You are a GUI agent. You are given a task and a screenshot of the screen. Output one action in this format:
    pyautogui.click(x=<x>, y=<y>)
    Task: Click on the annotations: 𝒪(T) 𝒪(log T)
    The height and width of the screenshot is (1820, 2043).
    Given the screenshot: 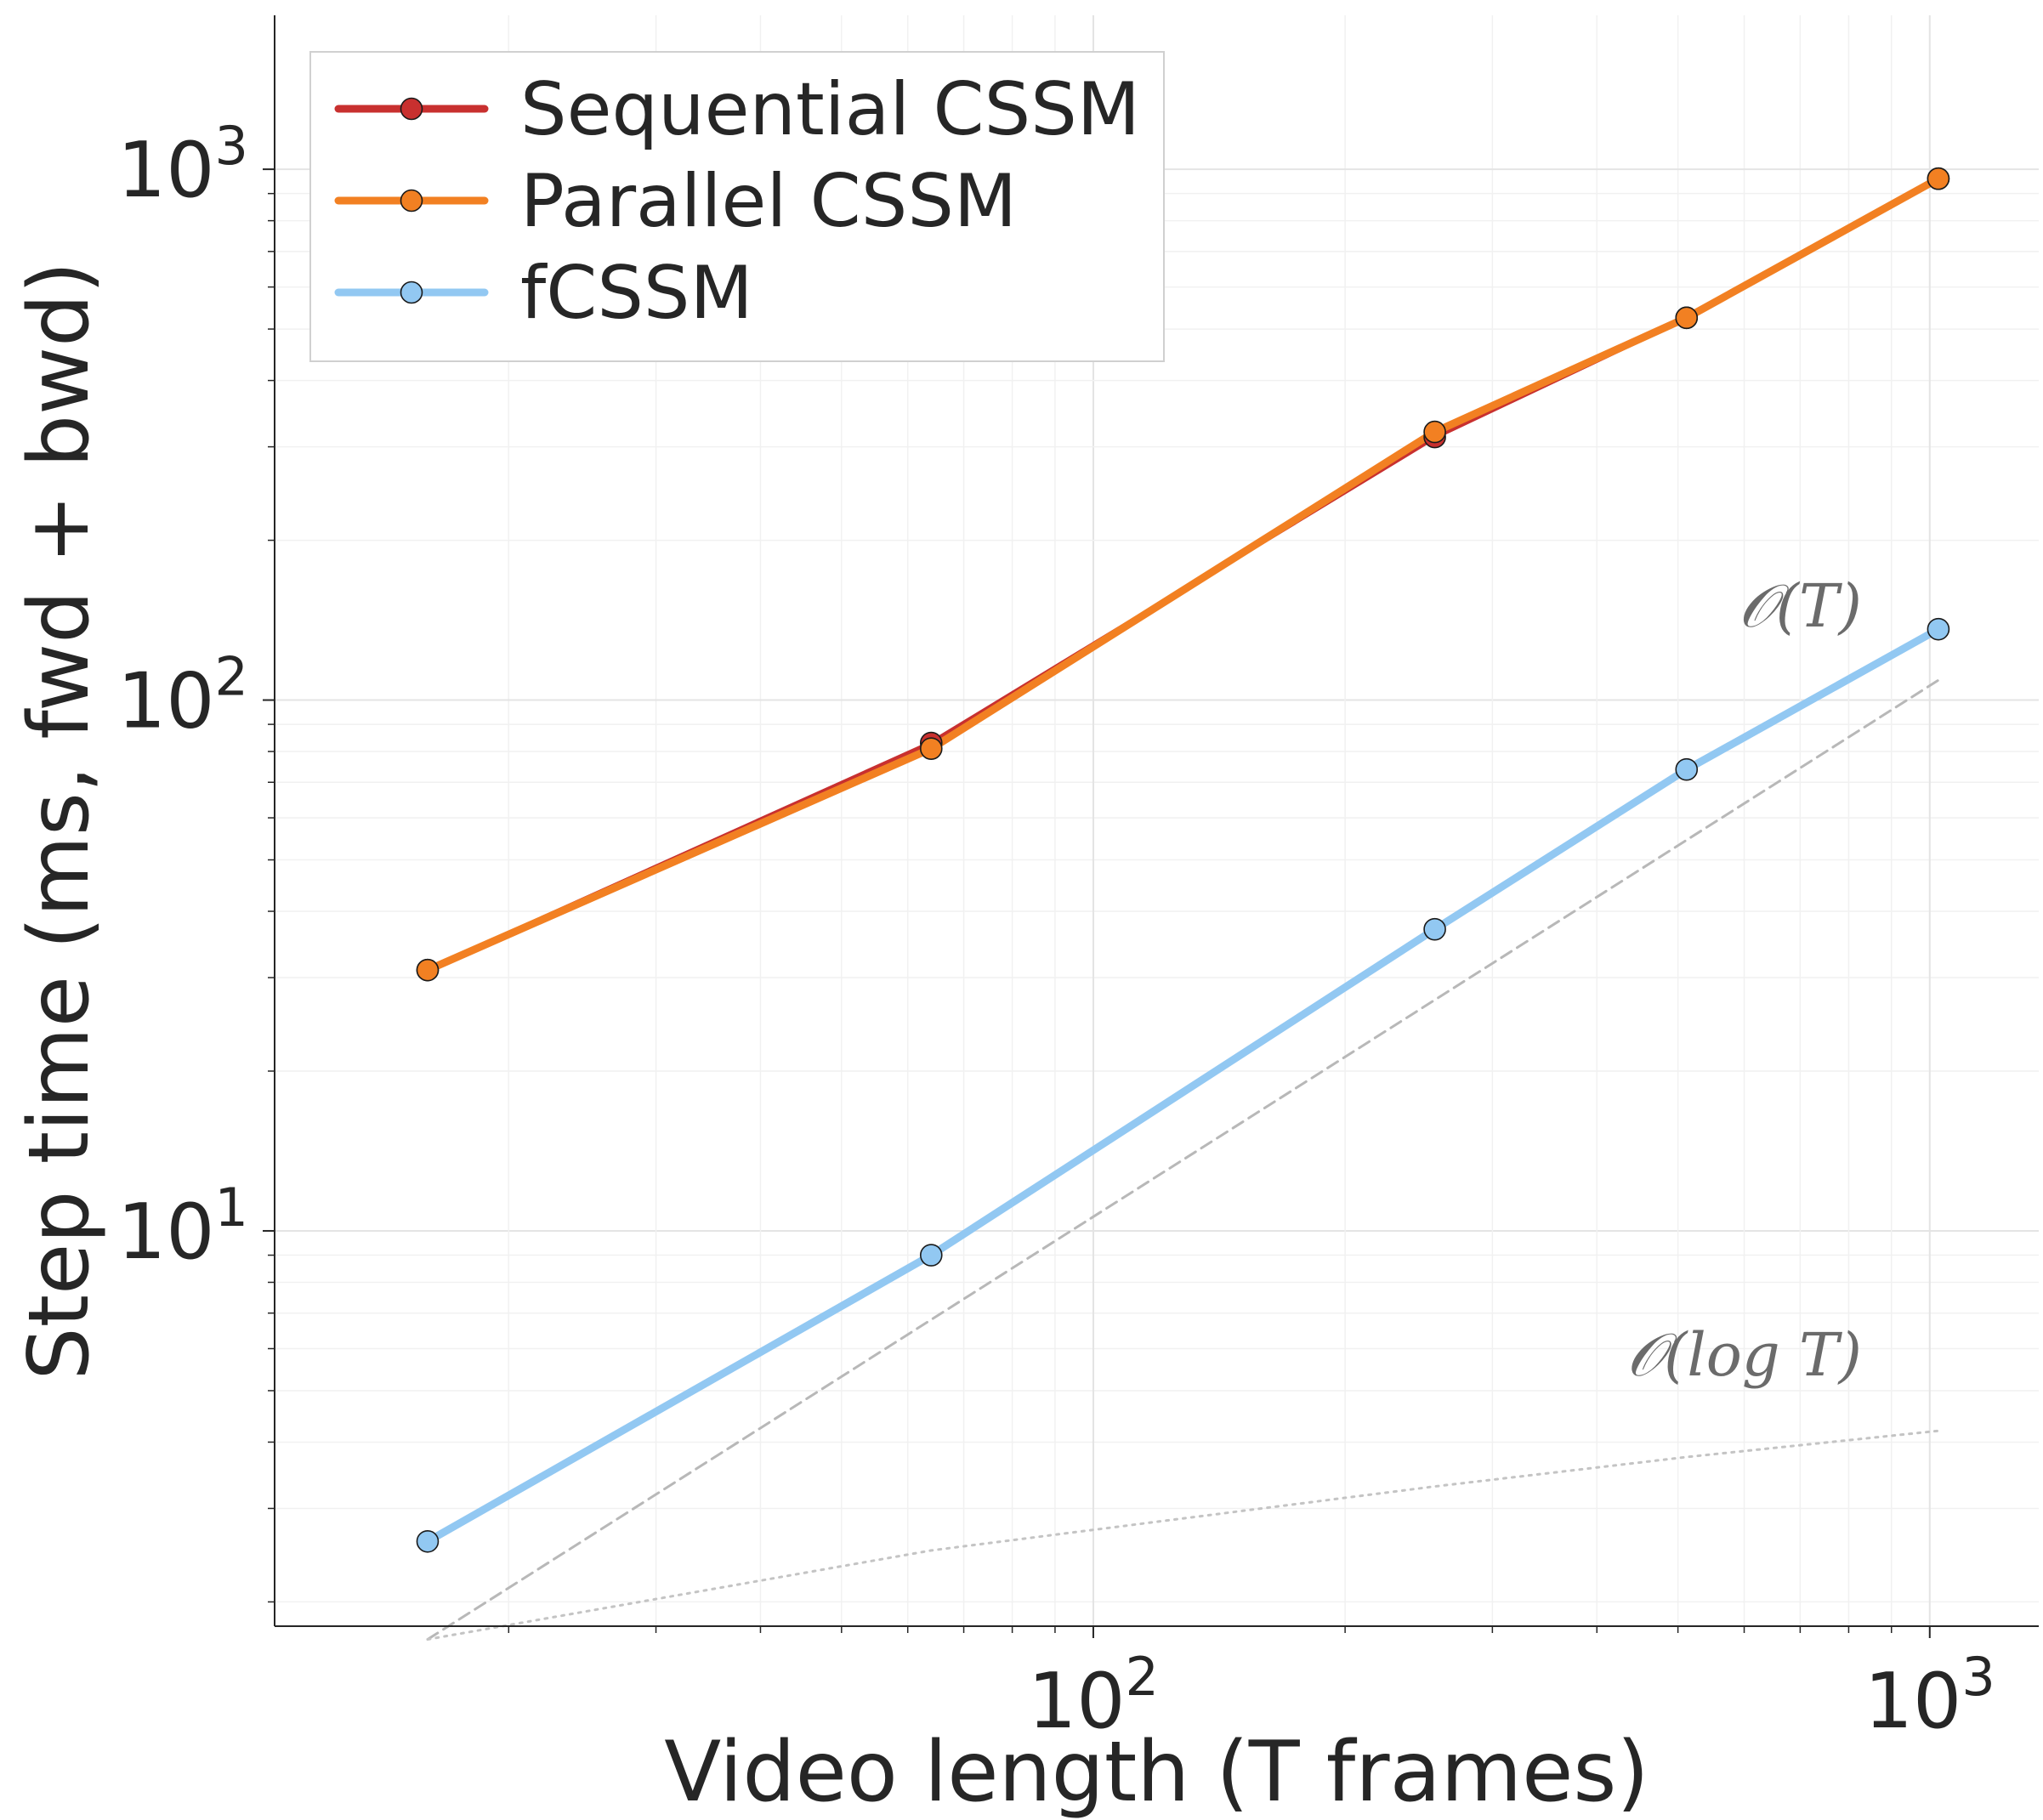 What is the action you would take?
    pyautogui.click(x=1744, y=980)
    